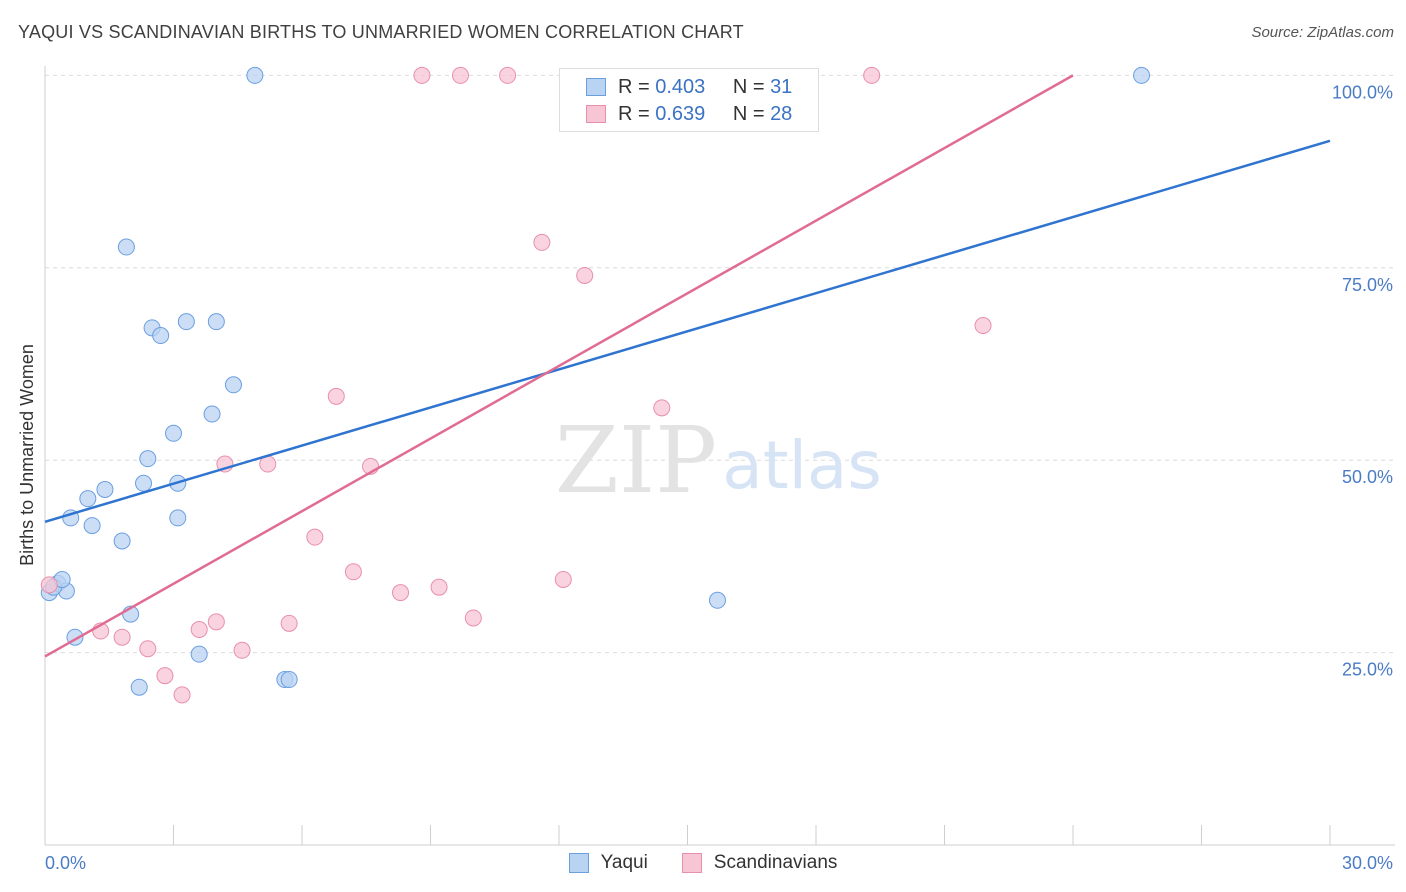 The height and width of the screenshot is (892, 1406). I want to click on source-credit: Source: ZipAtlas.com, so click(1322, 32).